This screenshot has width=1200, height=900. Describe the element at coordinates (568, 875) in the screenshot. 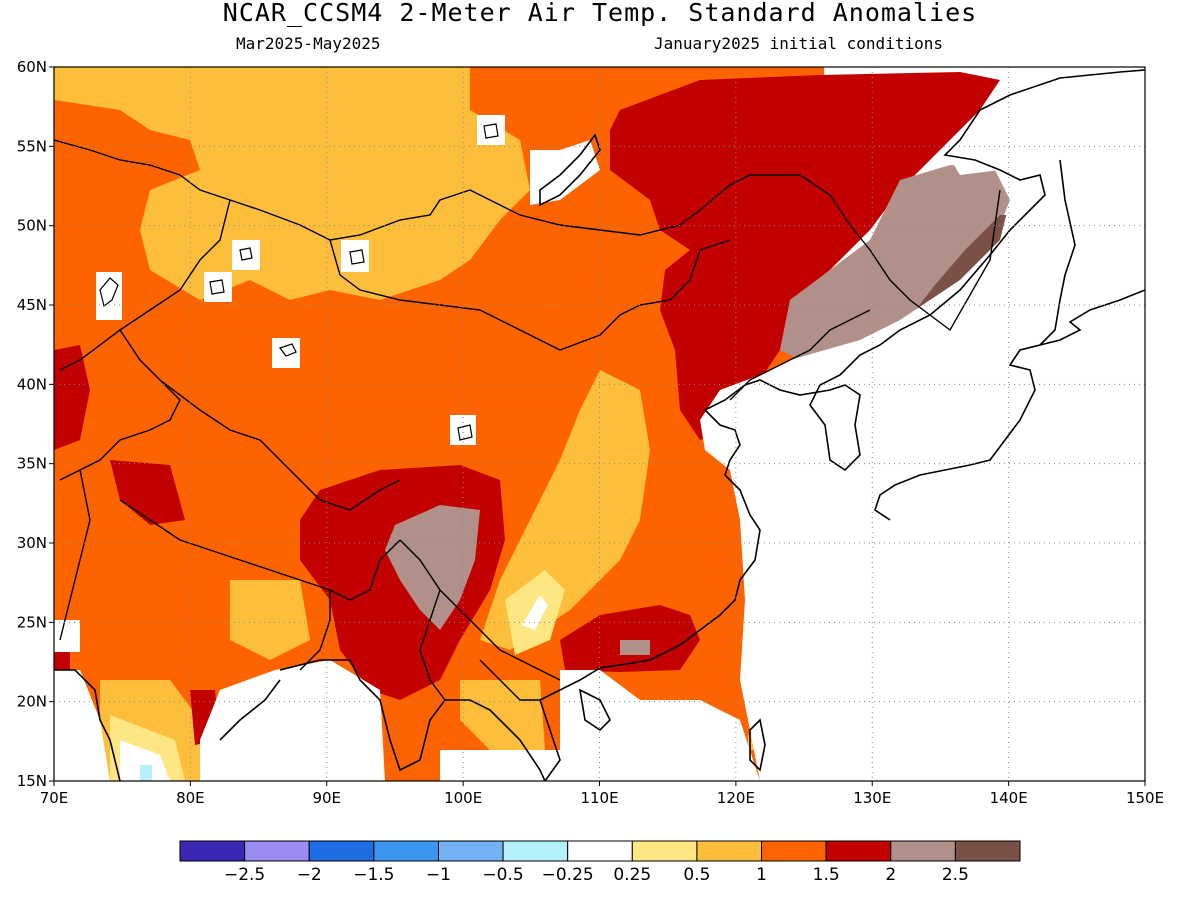

I see `colorbar-label: −0.25` at that location.